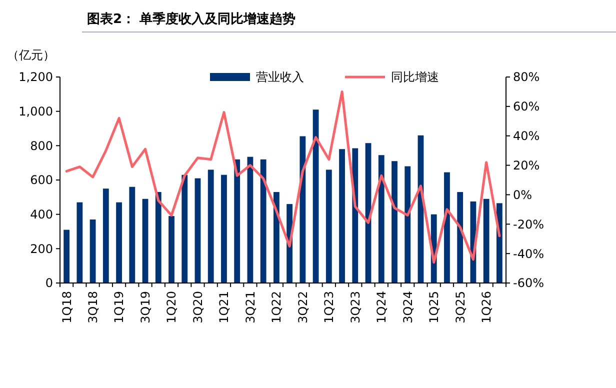 Image resolution: width=616 pixels, height=388 pixels. Describe the element at coordinates (41, 215) in the screenshot. I see `y-tick-label: 400` at that location.